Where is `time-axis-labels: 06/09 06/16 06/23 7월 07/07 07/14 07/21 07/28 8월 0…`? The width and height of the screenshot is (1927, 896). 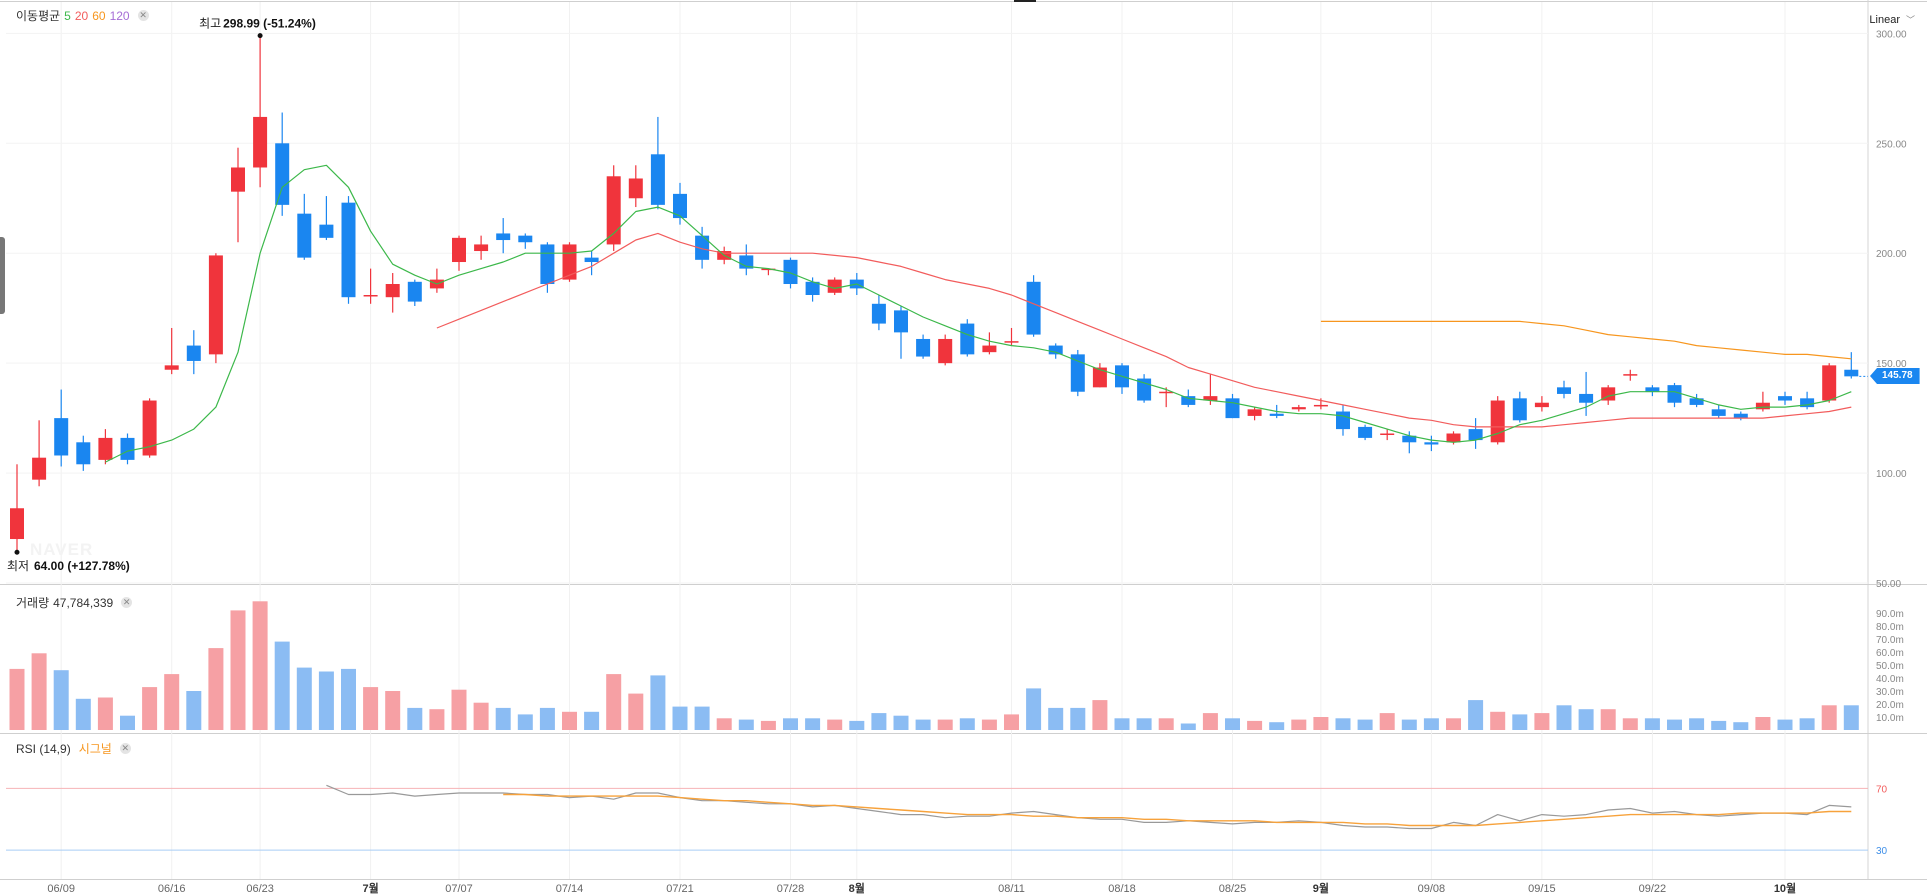 time-axis-labels: 06/09 06/16 06/23 7월 07/07 07/14 07/21 07/28 8월 0… is located at coordinates (921, 888).